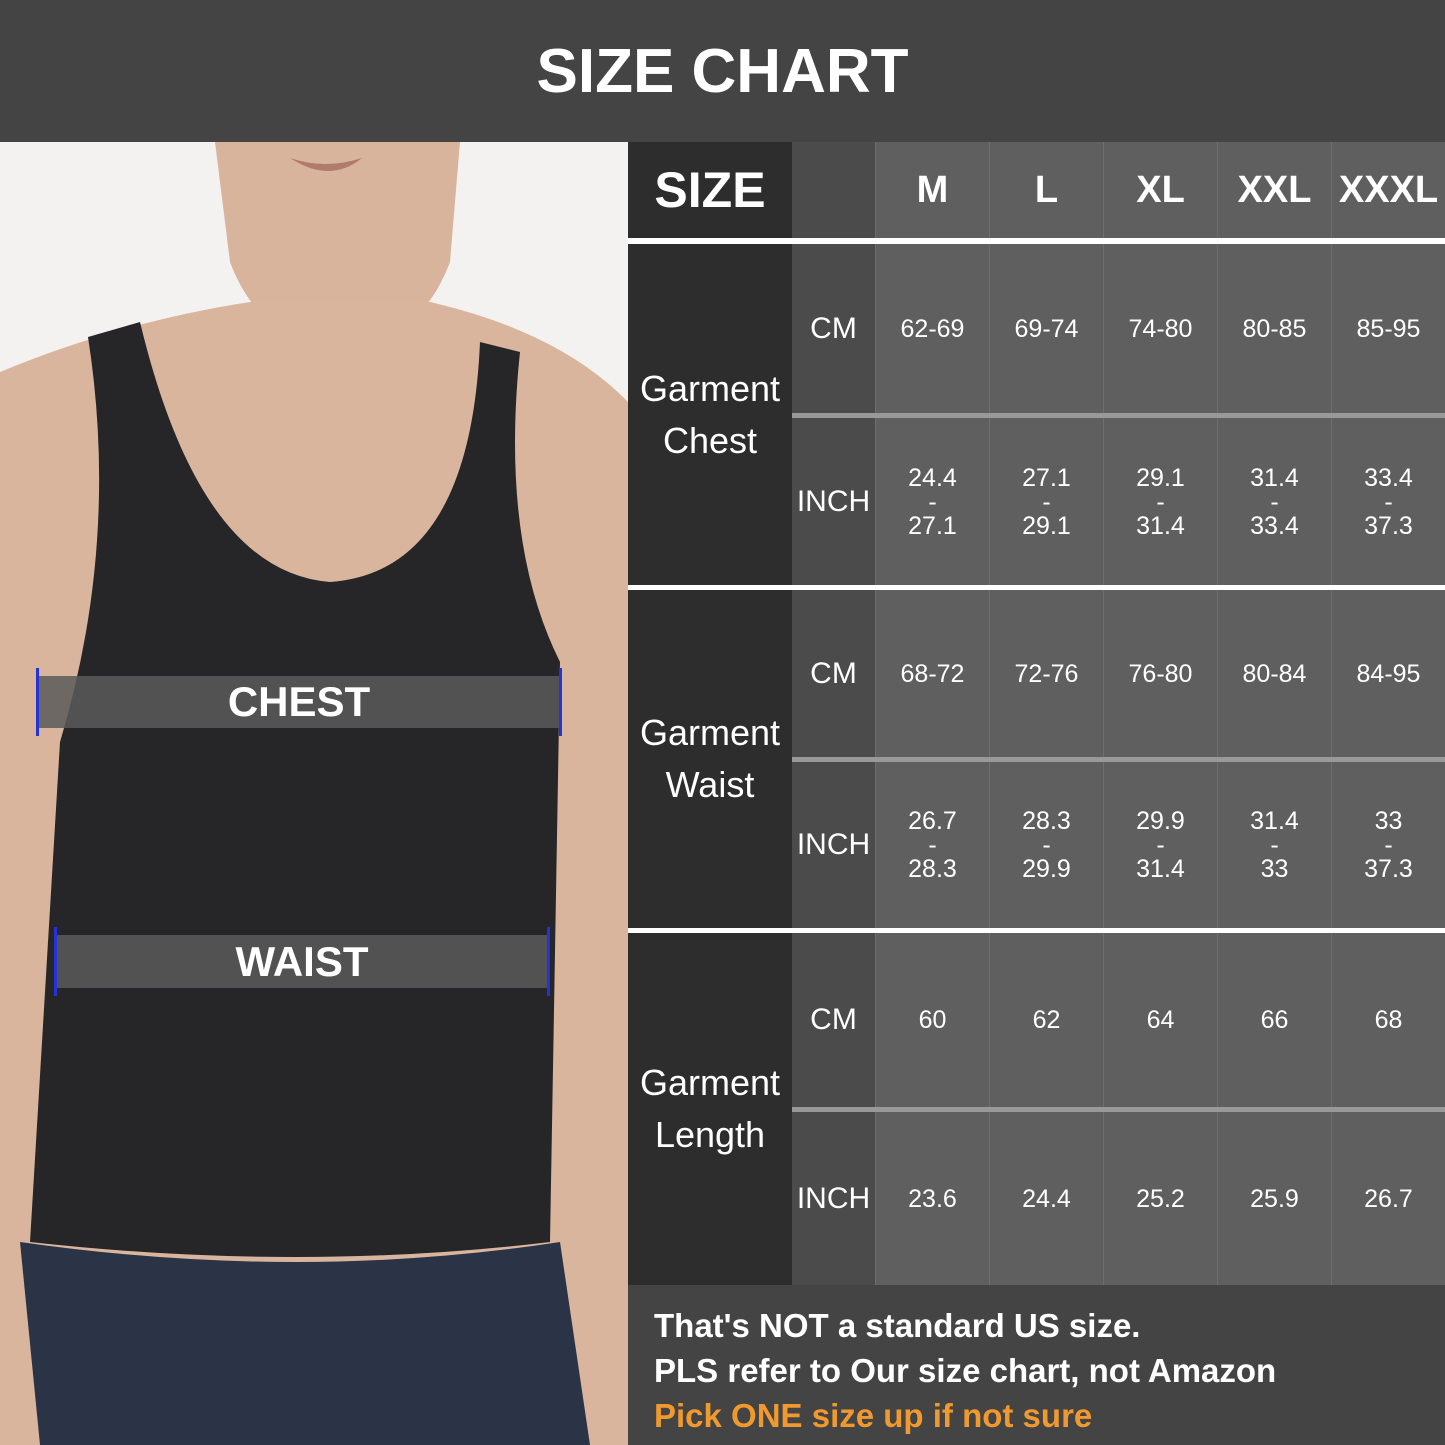 This screenshot has height=1445, width=1445. What do you see at coordinates (1274, 1020) in the screenshot?
I see `measurement-cell: 66` at bounding box center [1274, 1020].